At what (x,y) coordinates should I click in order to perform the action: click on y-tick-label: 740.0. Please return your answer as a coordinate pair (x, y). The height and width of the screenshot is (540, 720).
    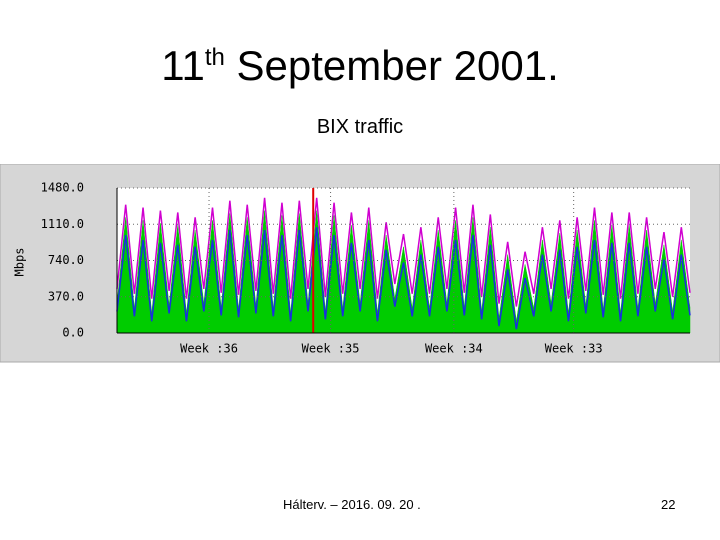
    Looking at the image, I should click on (66, 260).